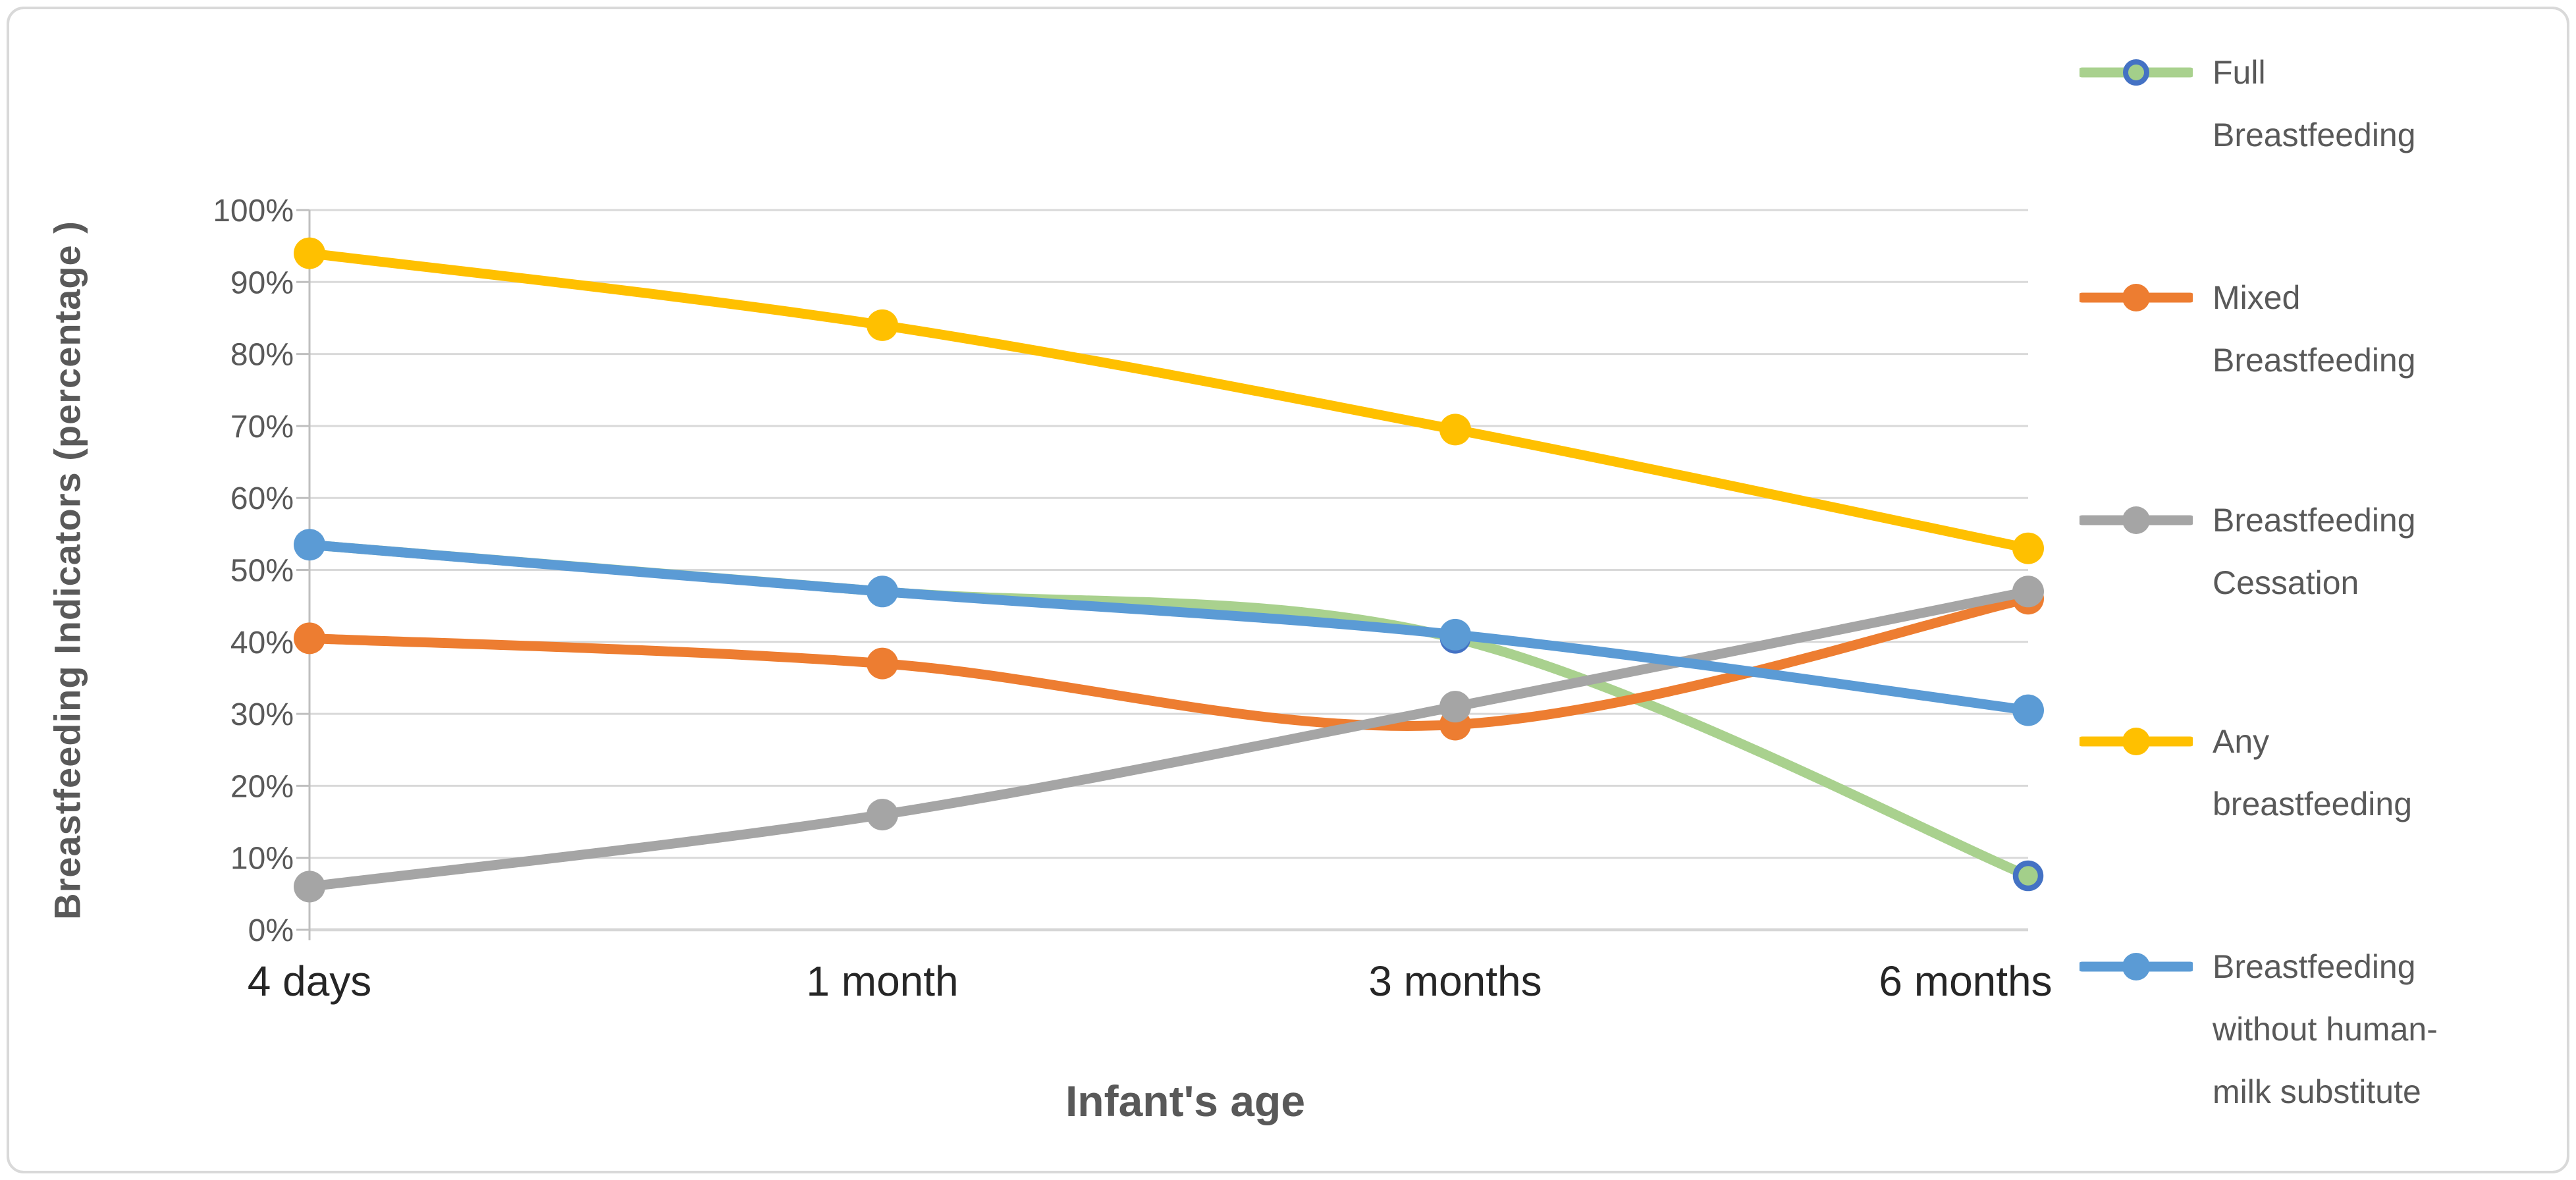  Describe the element at coordinates (254, 211) in the screenshot. I see `y-tick-label: 100%` at that location.